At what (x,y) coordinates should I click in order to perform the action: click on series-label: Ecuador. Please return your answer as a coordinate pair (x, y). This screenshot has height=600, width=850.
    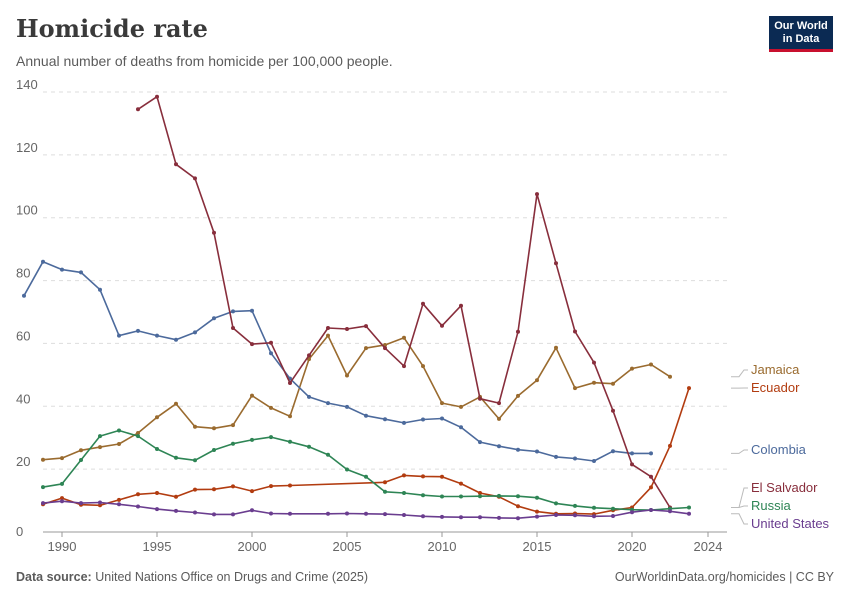
    Looking at the image, I should click on (775, 387).